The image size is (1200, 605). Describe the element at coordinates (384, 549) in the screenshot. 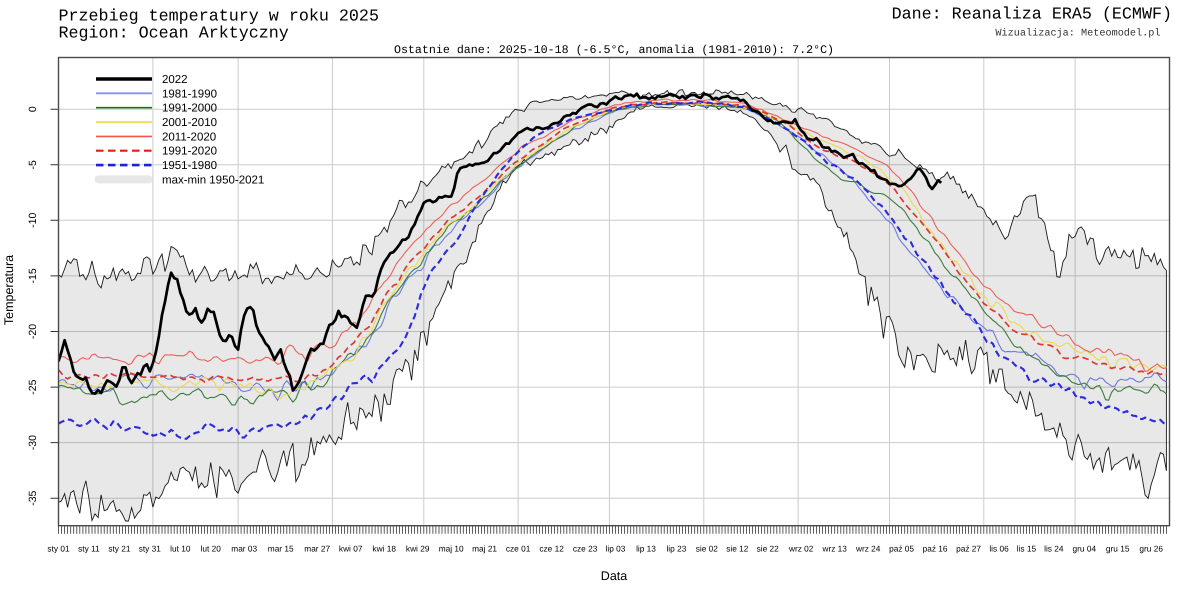

I see `svg-text: kwi 18` at that location.